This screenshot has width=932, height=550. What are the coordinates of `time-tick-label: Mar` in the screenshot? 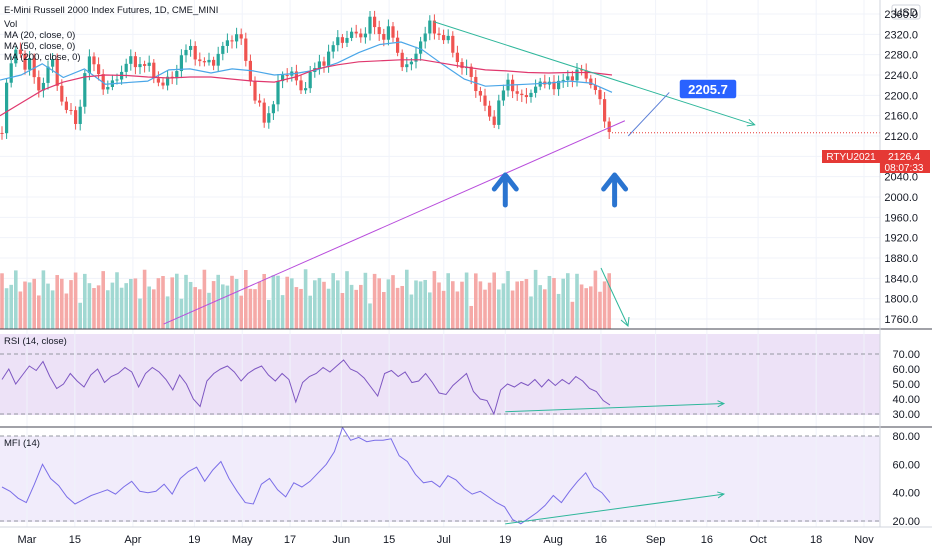 It's located at (27, 540).